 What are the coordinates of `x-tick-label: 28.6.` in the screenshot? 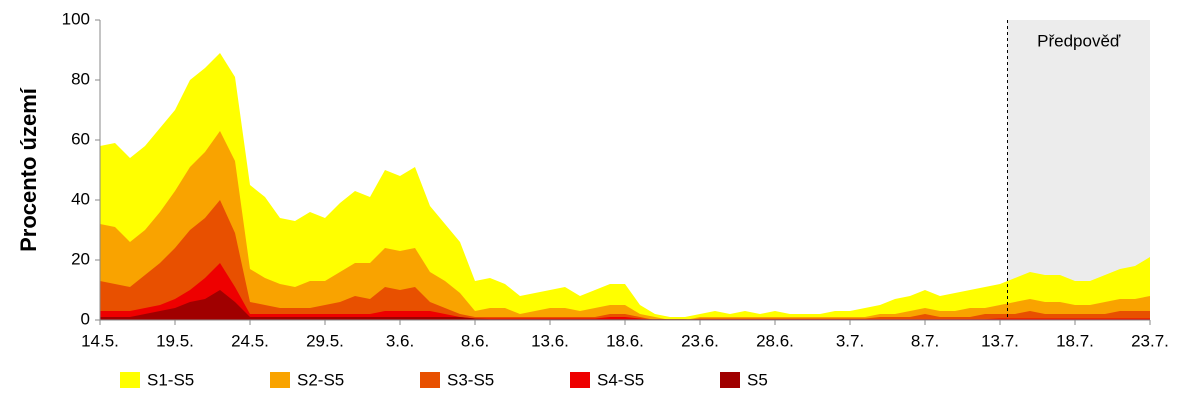 It's located at (775, 340).